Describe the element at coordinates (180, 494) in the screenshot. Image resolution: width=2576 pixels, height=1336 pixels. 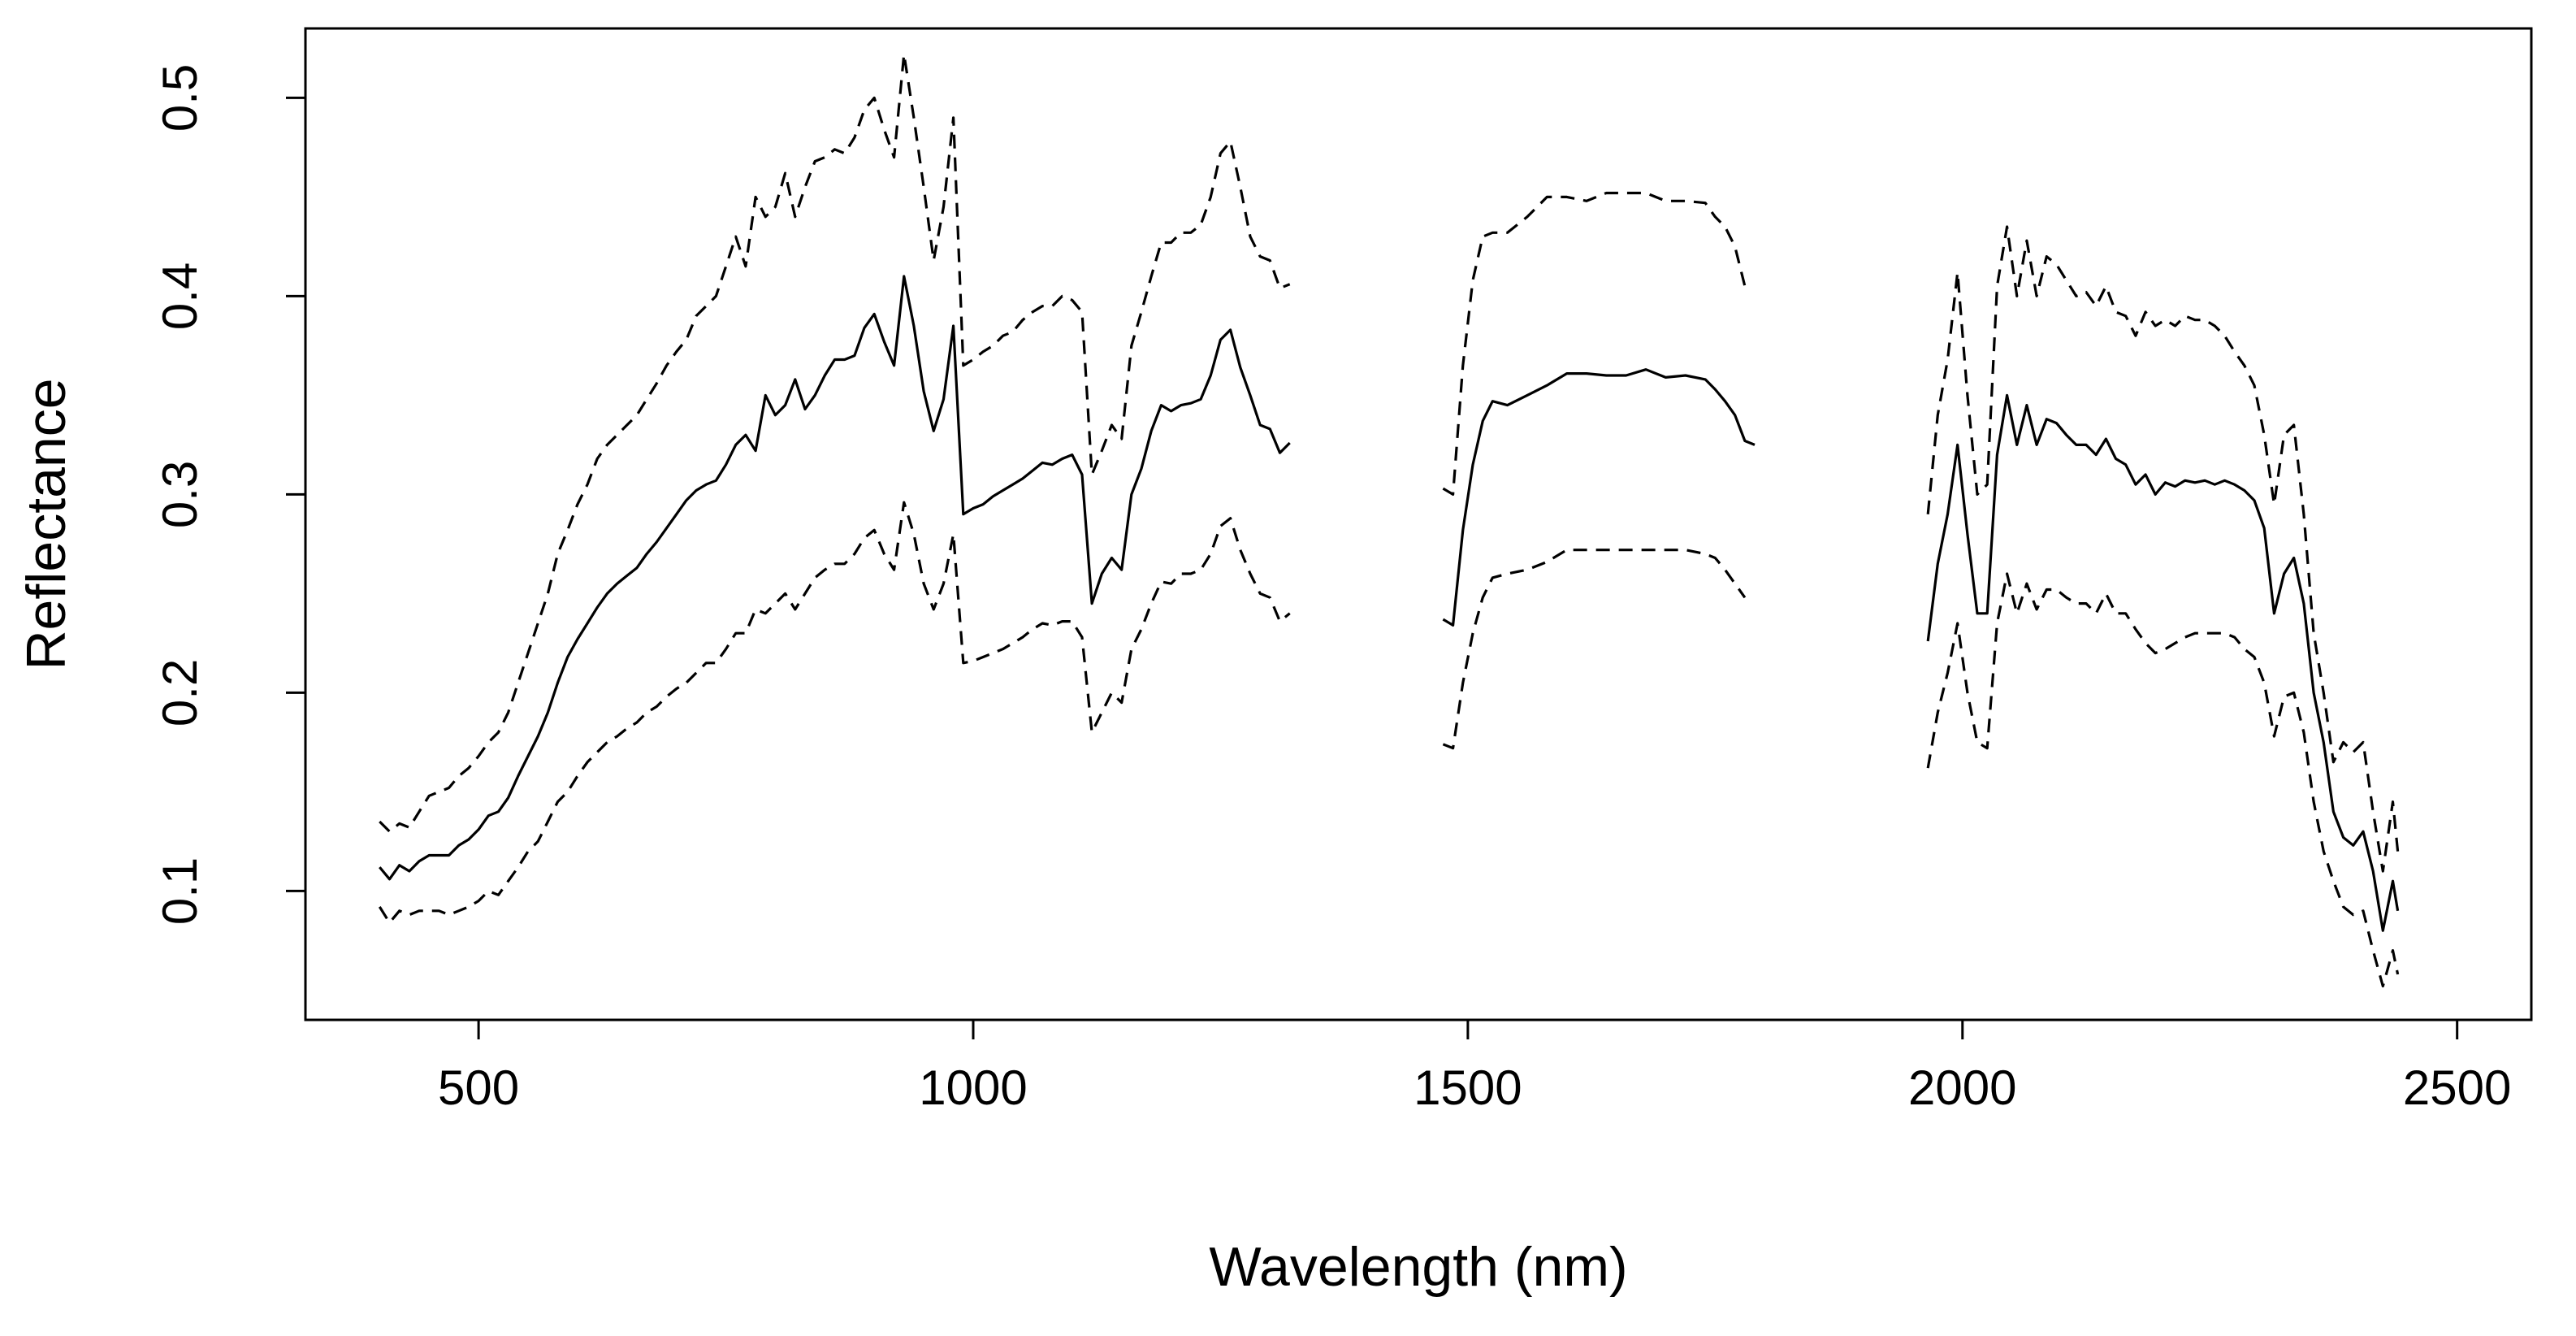
I see `y-tick-label-0.3: 0.3` at that location.